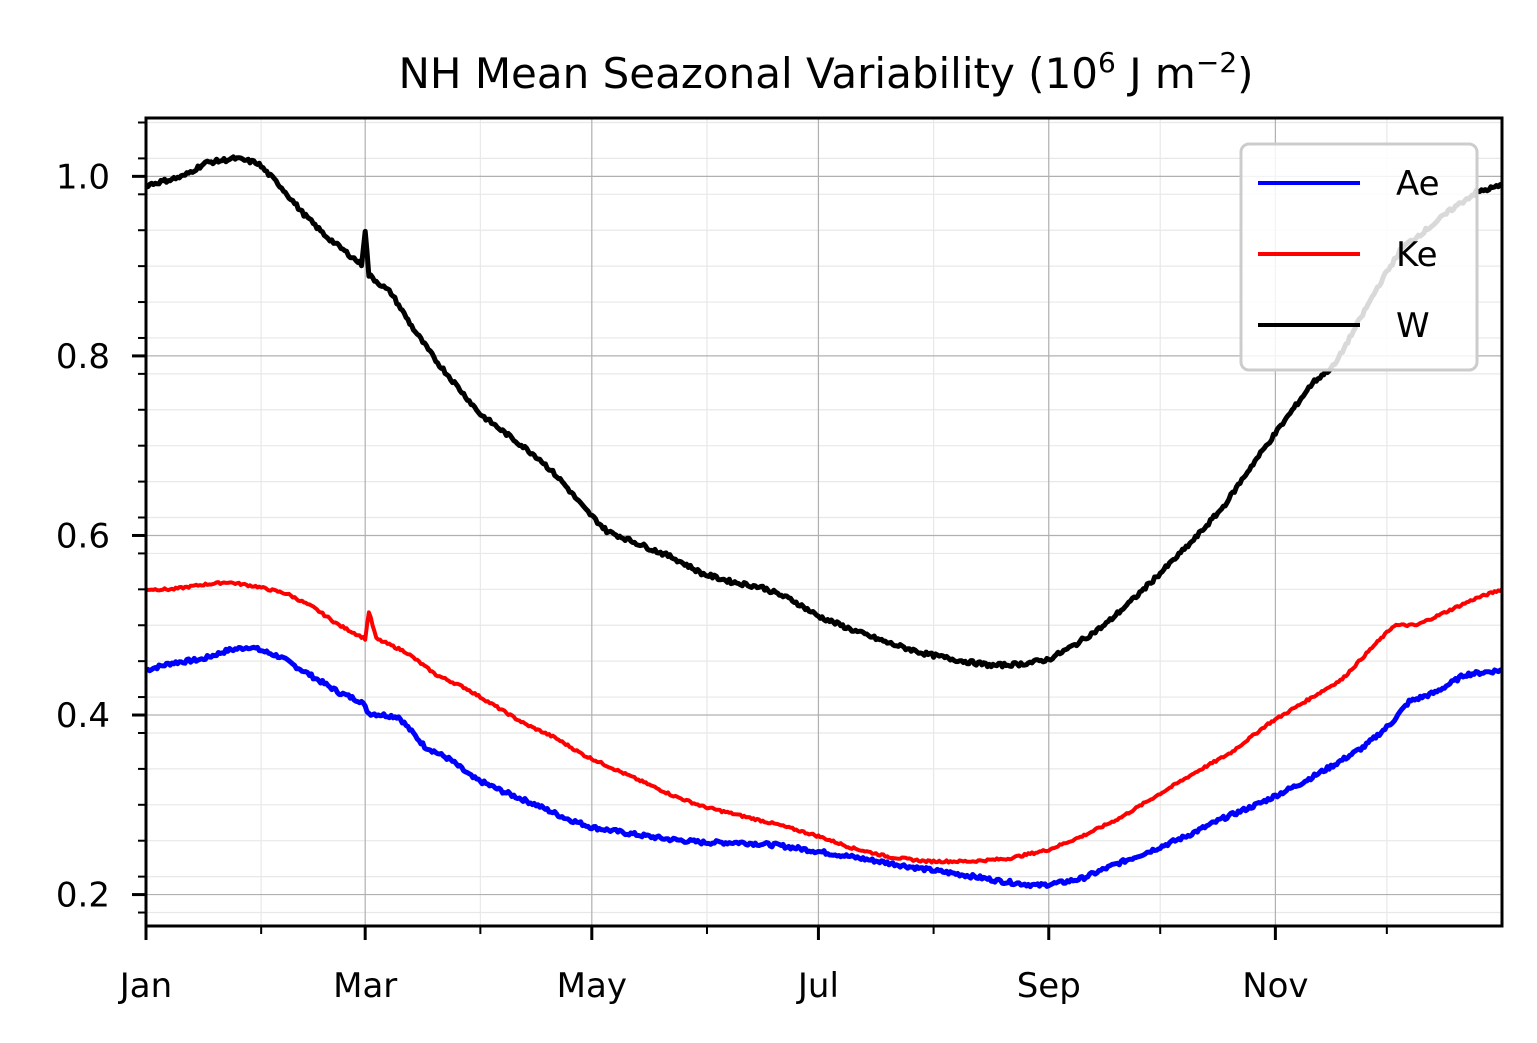 The height and width of the screenshot is (1043, 1537). Describe the element at coordinates (83, 536) in the screenshot. I see `y-tick-label-0.6: 0.6` at that location.